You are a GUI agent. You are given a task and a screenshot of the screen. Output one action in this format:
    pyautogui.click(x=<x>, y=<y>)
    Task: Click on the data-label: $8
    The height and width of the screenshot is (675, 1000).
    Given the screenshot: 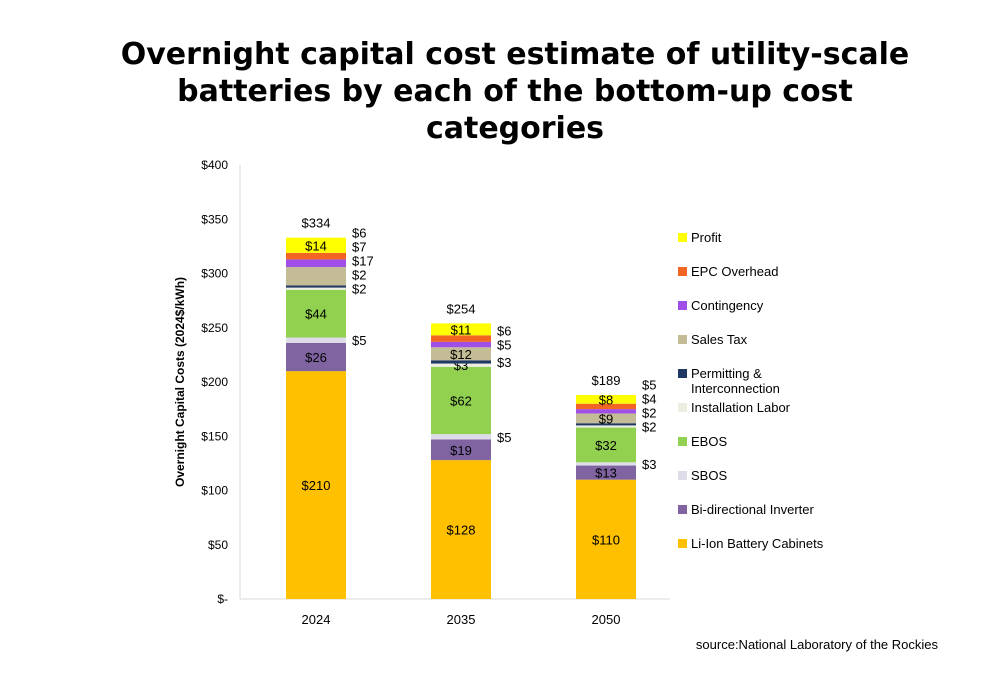 What is the action you would take?
    pyautogui.click(x=606, y=399)
    